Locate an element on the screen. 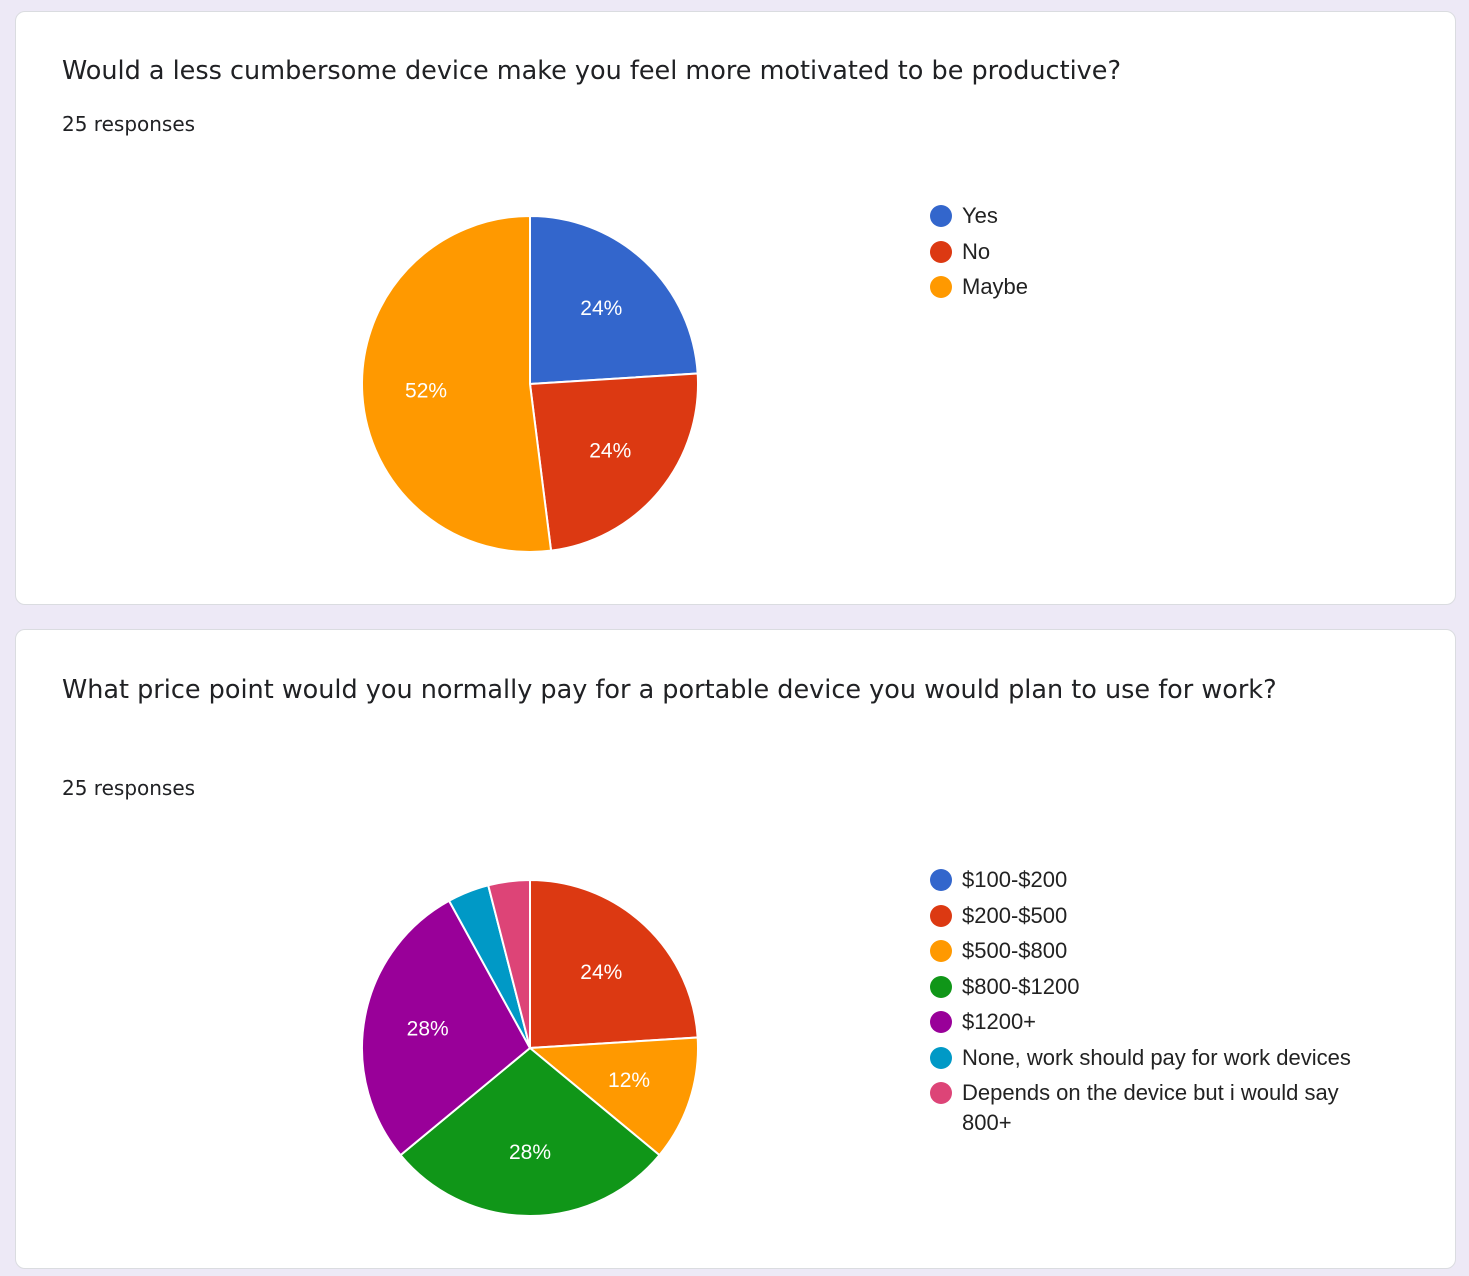 The image size is (1469, 1276). legend-label: $100-$200 is located at coordinates (1015, 879).